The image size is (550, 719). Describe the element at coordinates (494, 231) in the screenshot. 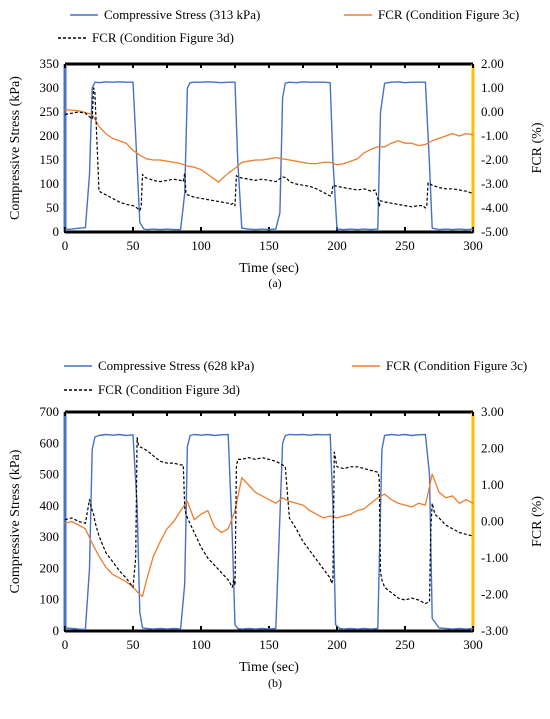

I see `y2-tick-label: -5.00` at that location.